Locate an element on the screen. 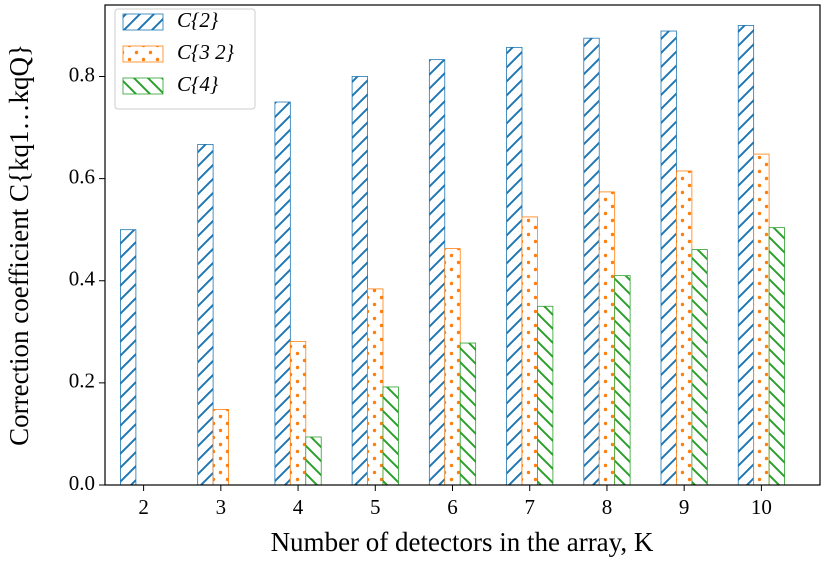  y-tick-label: 0.2 is located at coordinates (82, 381).